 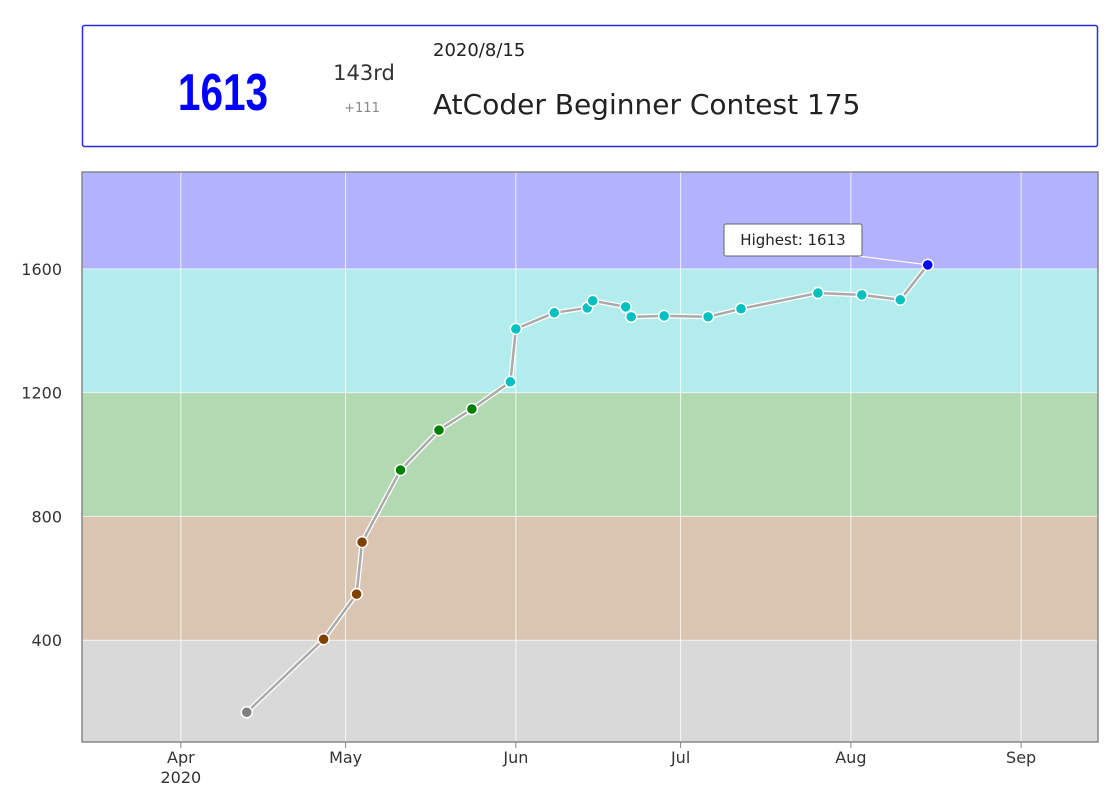 What do you see at coordinates (892, 260) in the screenshot?
I see `annotation-leader` at bounding box center [892, 260].